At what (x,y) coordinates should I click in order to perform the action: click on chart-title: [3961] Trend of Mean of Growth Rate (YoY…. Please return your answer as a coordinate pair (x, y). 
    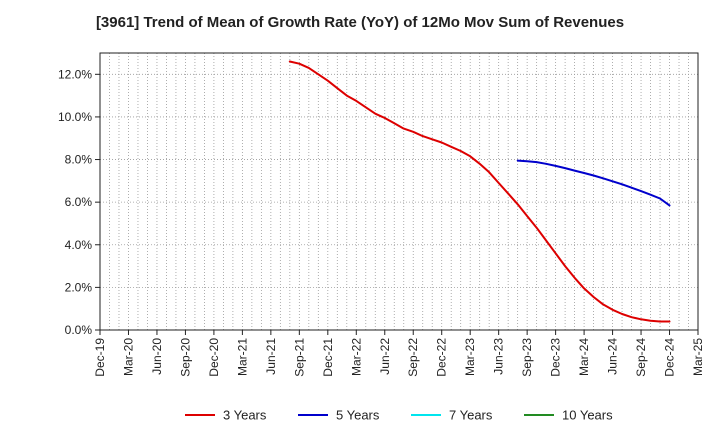
    Looking at the image, I should click on (360, 22).